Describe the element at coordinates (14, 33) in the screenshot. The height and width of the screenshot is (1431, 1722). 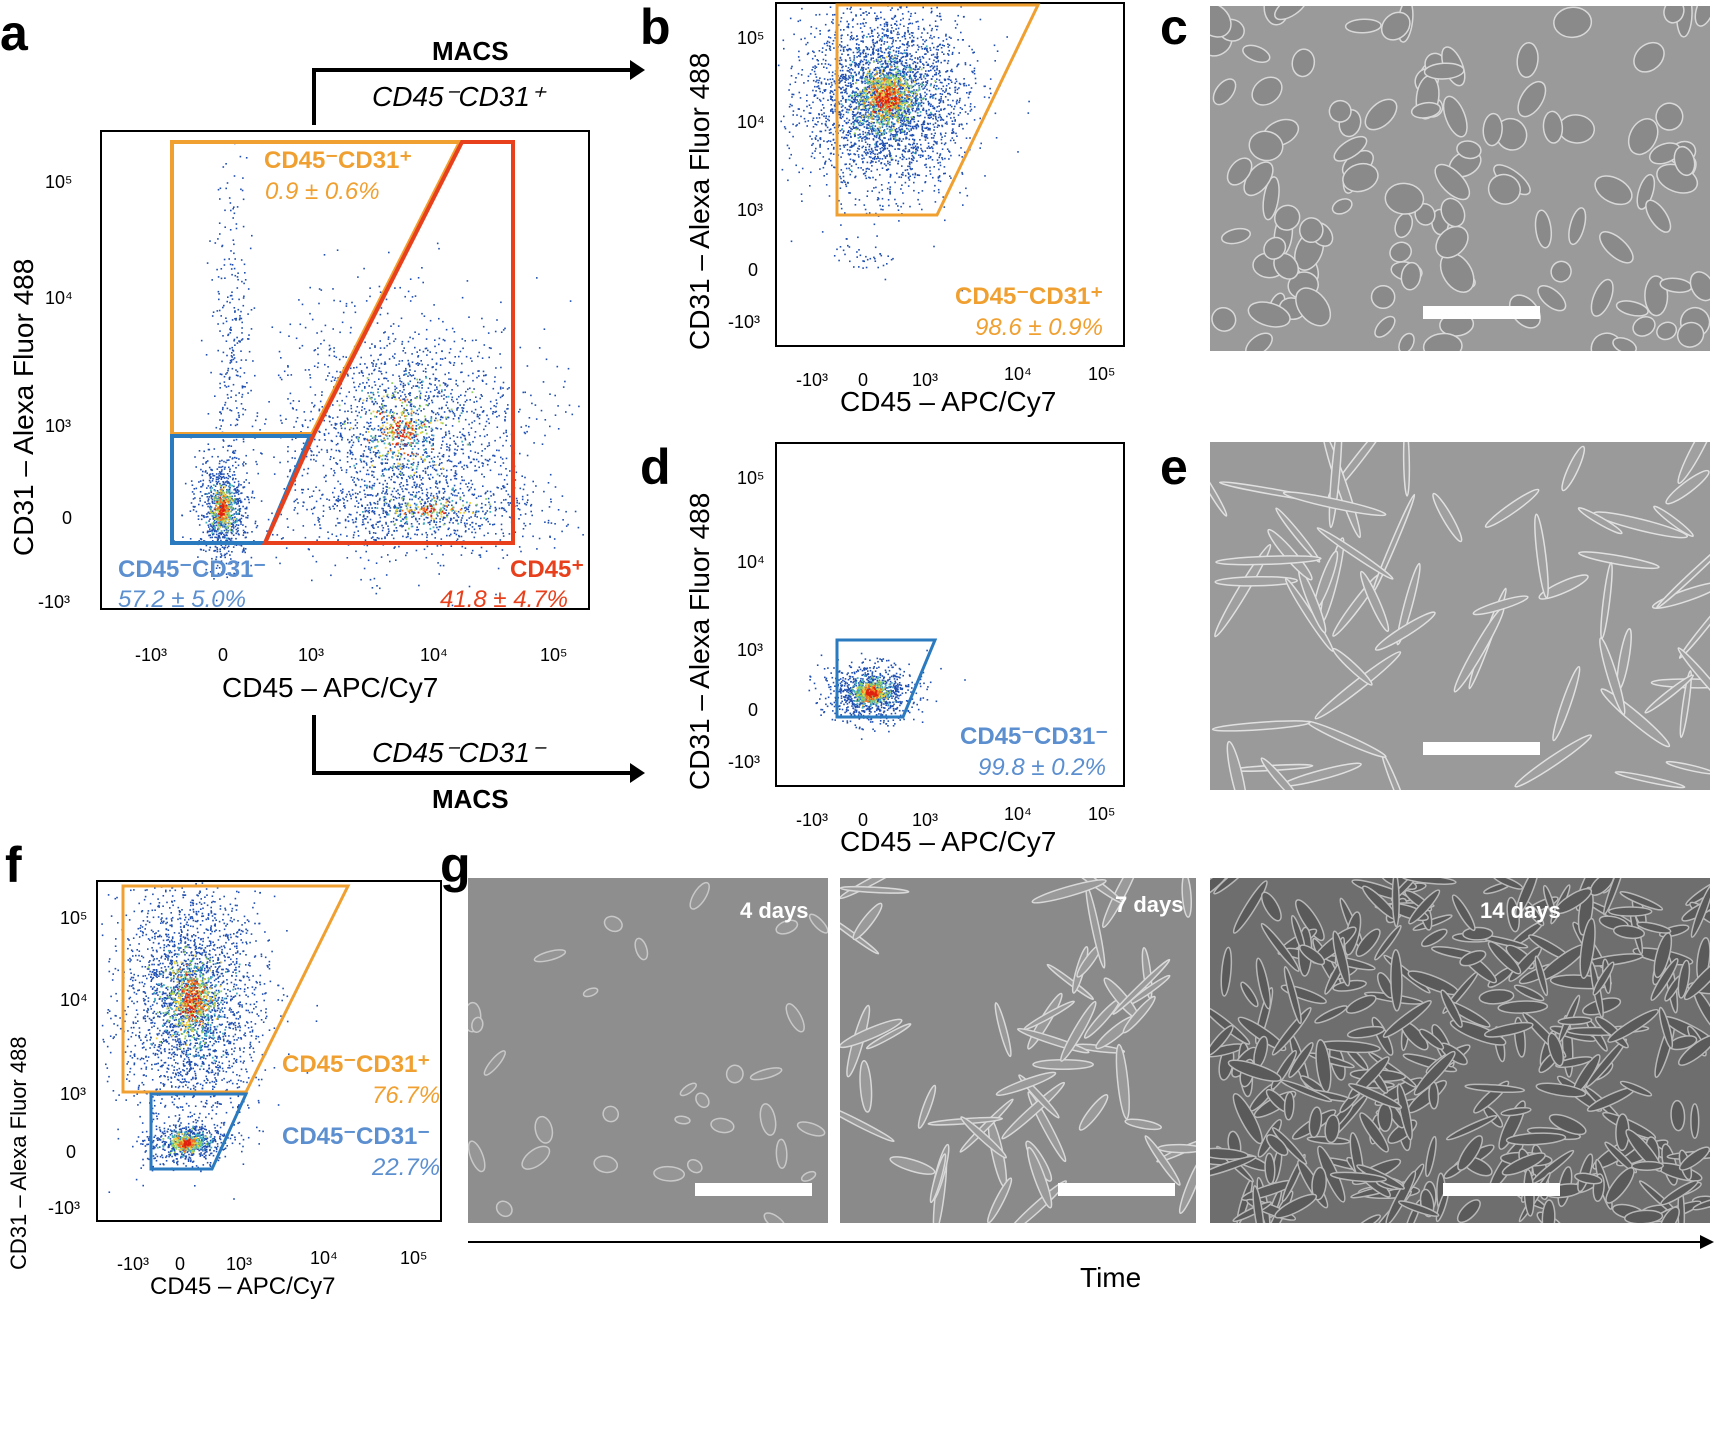
I see `panel-letter-a: a` at that location.